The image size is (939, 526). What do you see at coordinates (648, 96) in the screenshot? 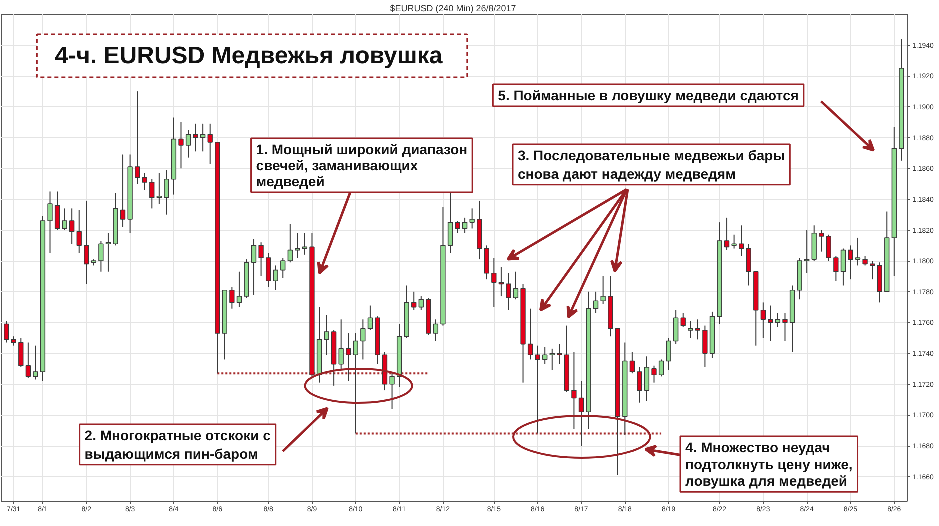
I see `annotation: 5. Пойманные в ловушку медведи сдаются` at bounding box center [648, 96].